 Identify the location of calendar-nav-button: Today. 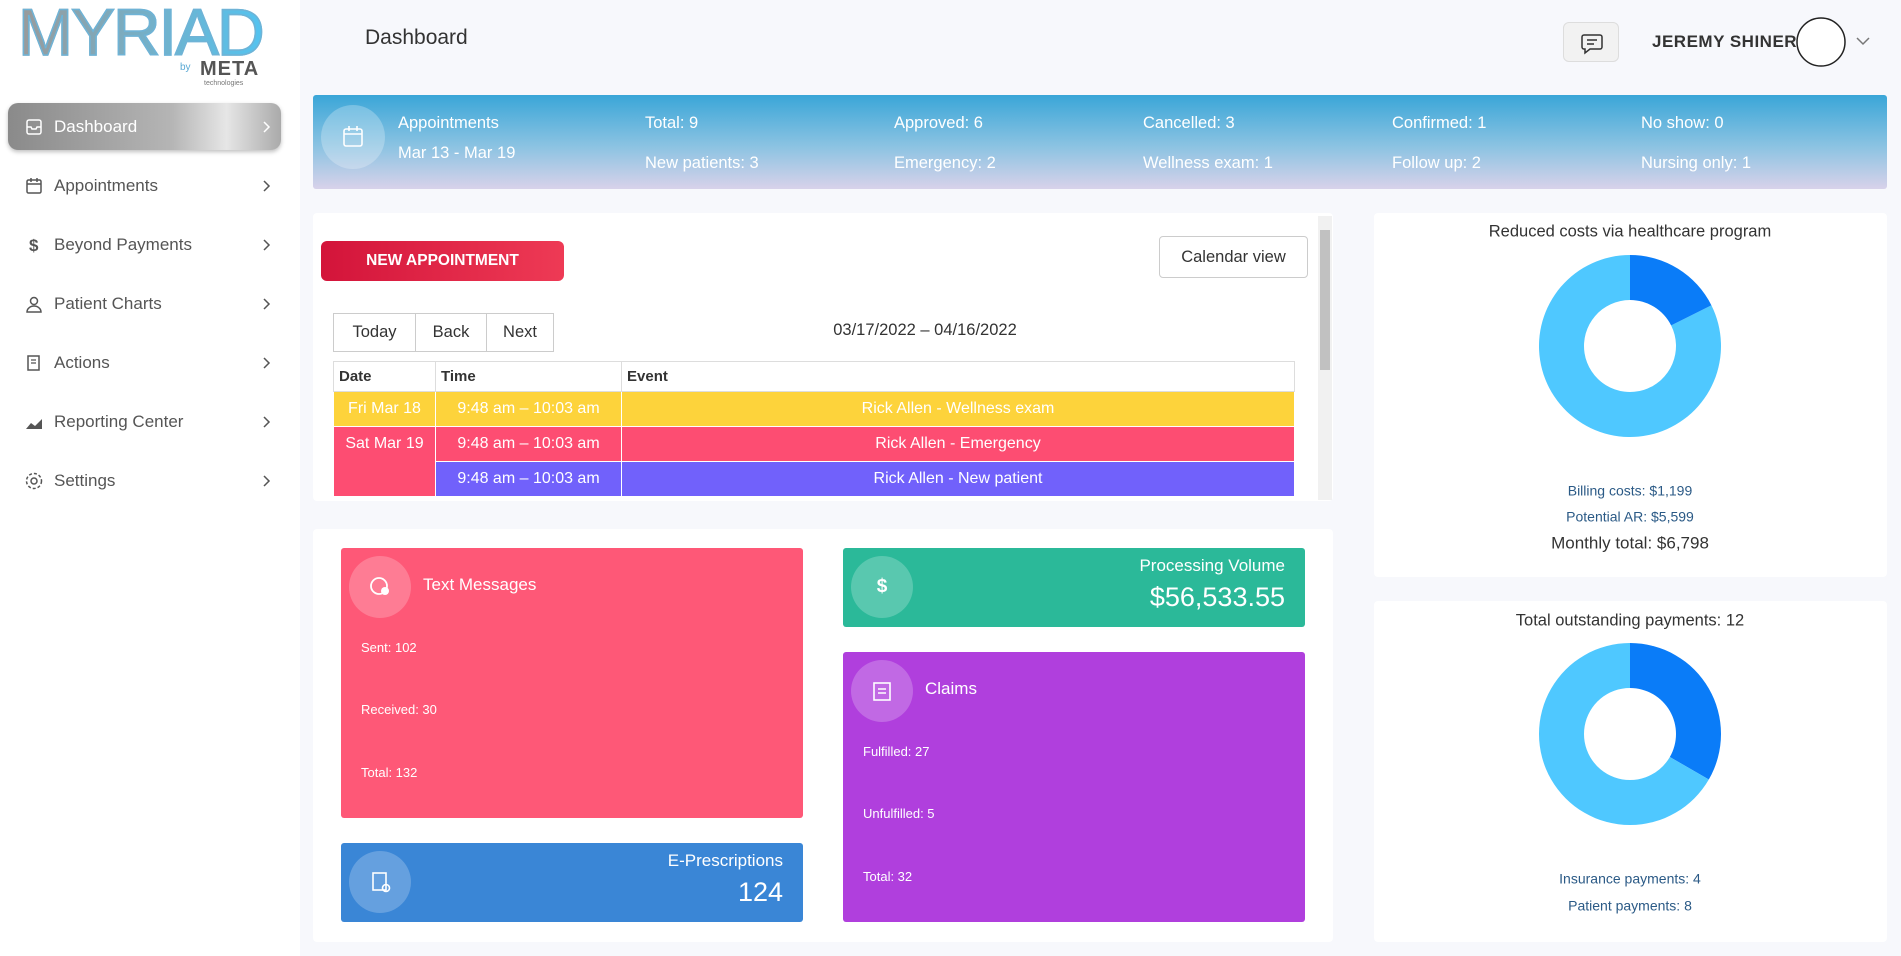
(374, 332).